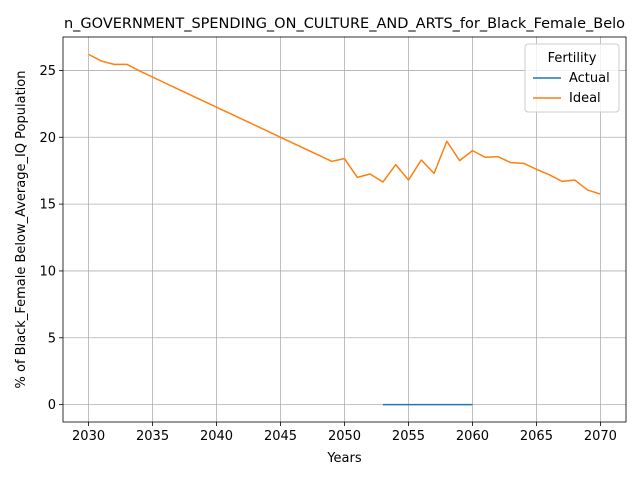 Image resolution: width=640 pixels, height=480 pixels. I want to click on x-axis-label: Years, so click(344, 458).